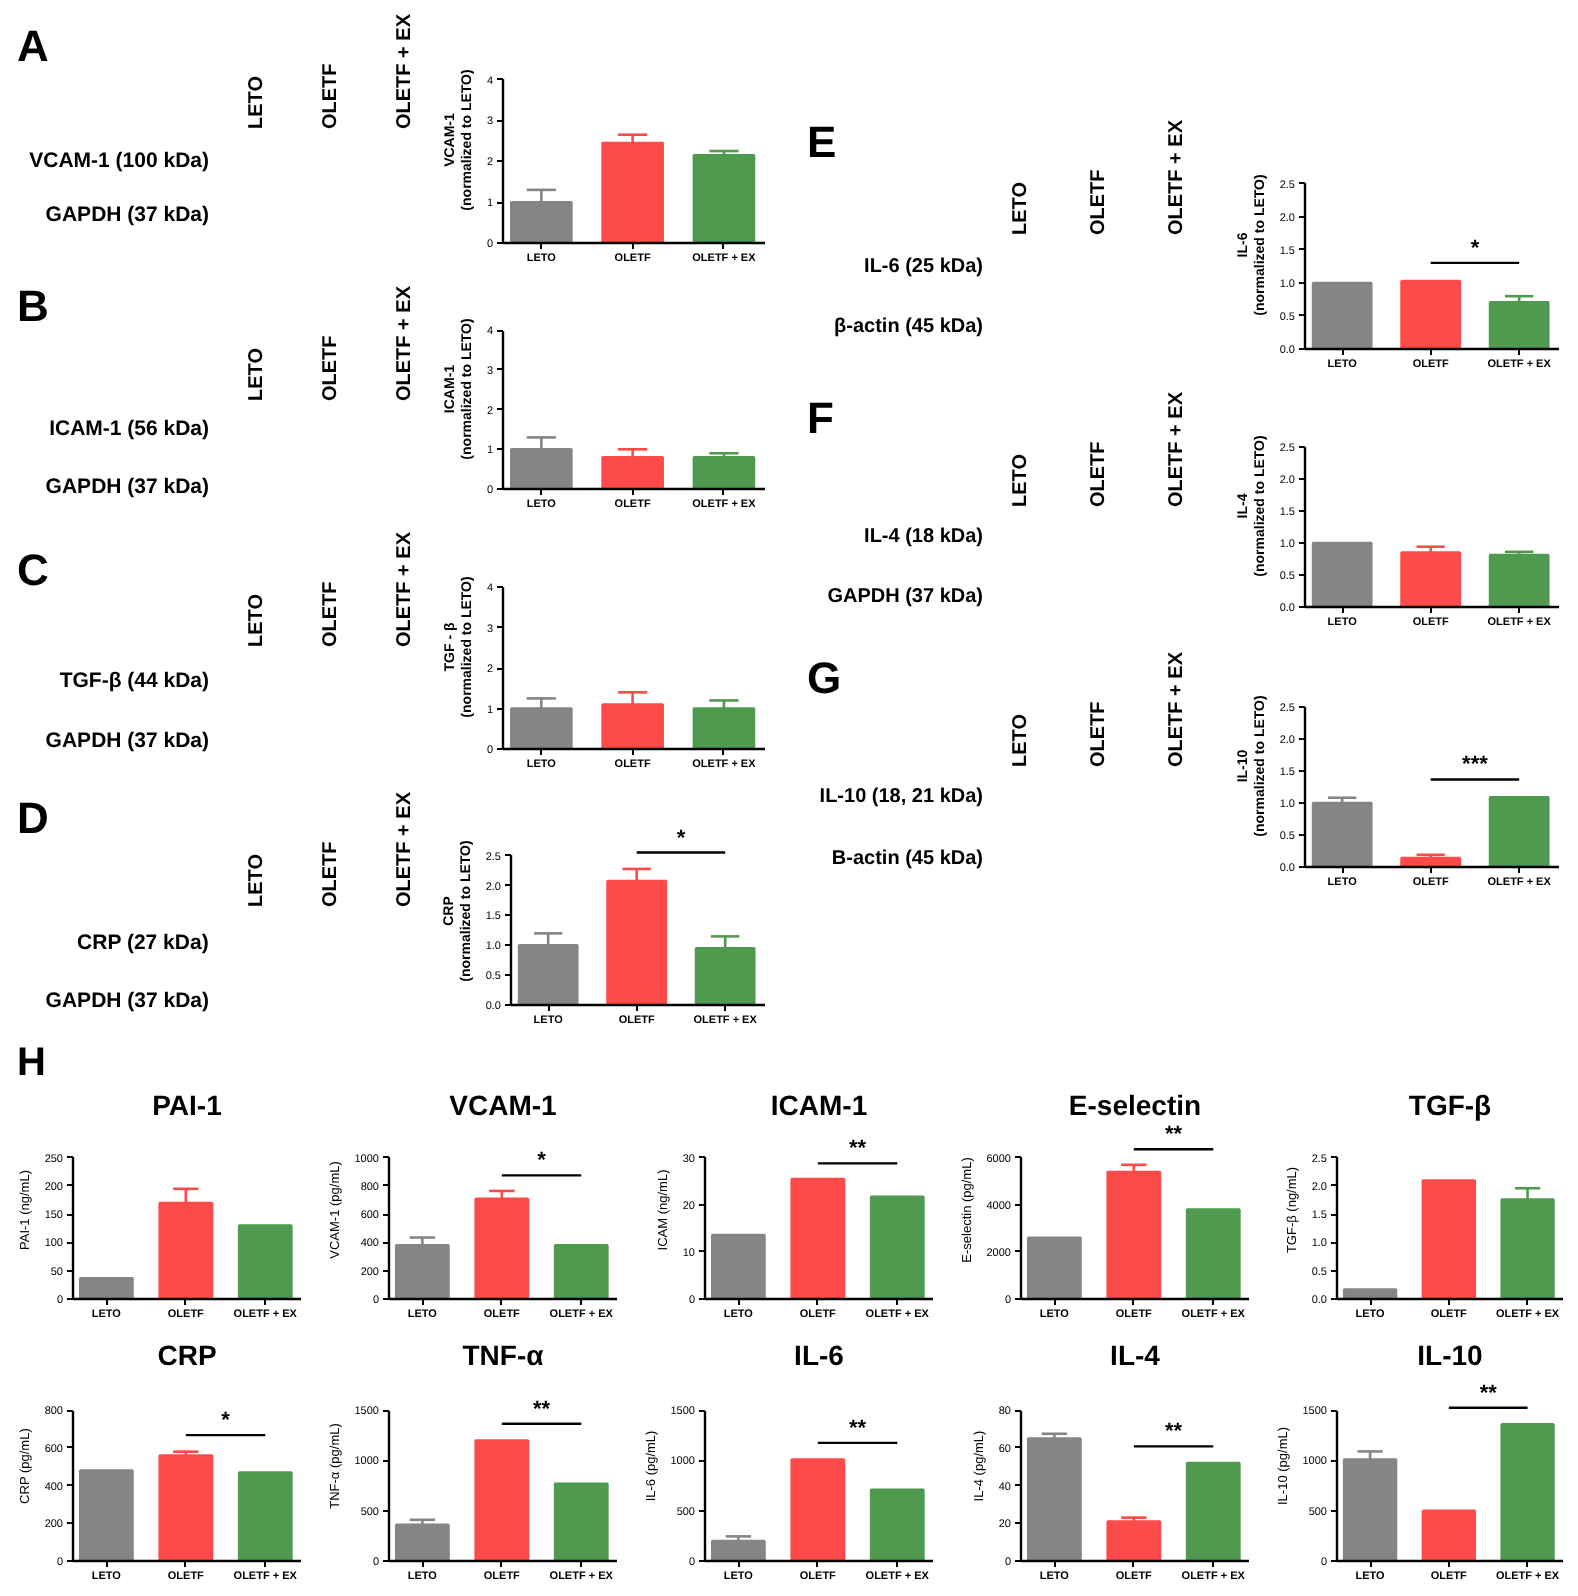  What do you see at coordinates (31, 1063) in the screenshot?
I see `text: H` at bounding box center [31, 1063].